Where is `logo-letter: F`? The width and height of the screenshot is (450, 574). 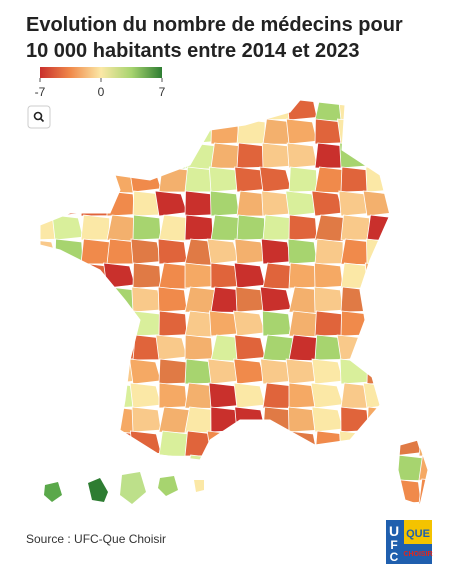 logo-letter: F is located at coordinates (393, 545).